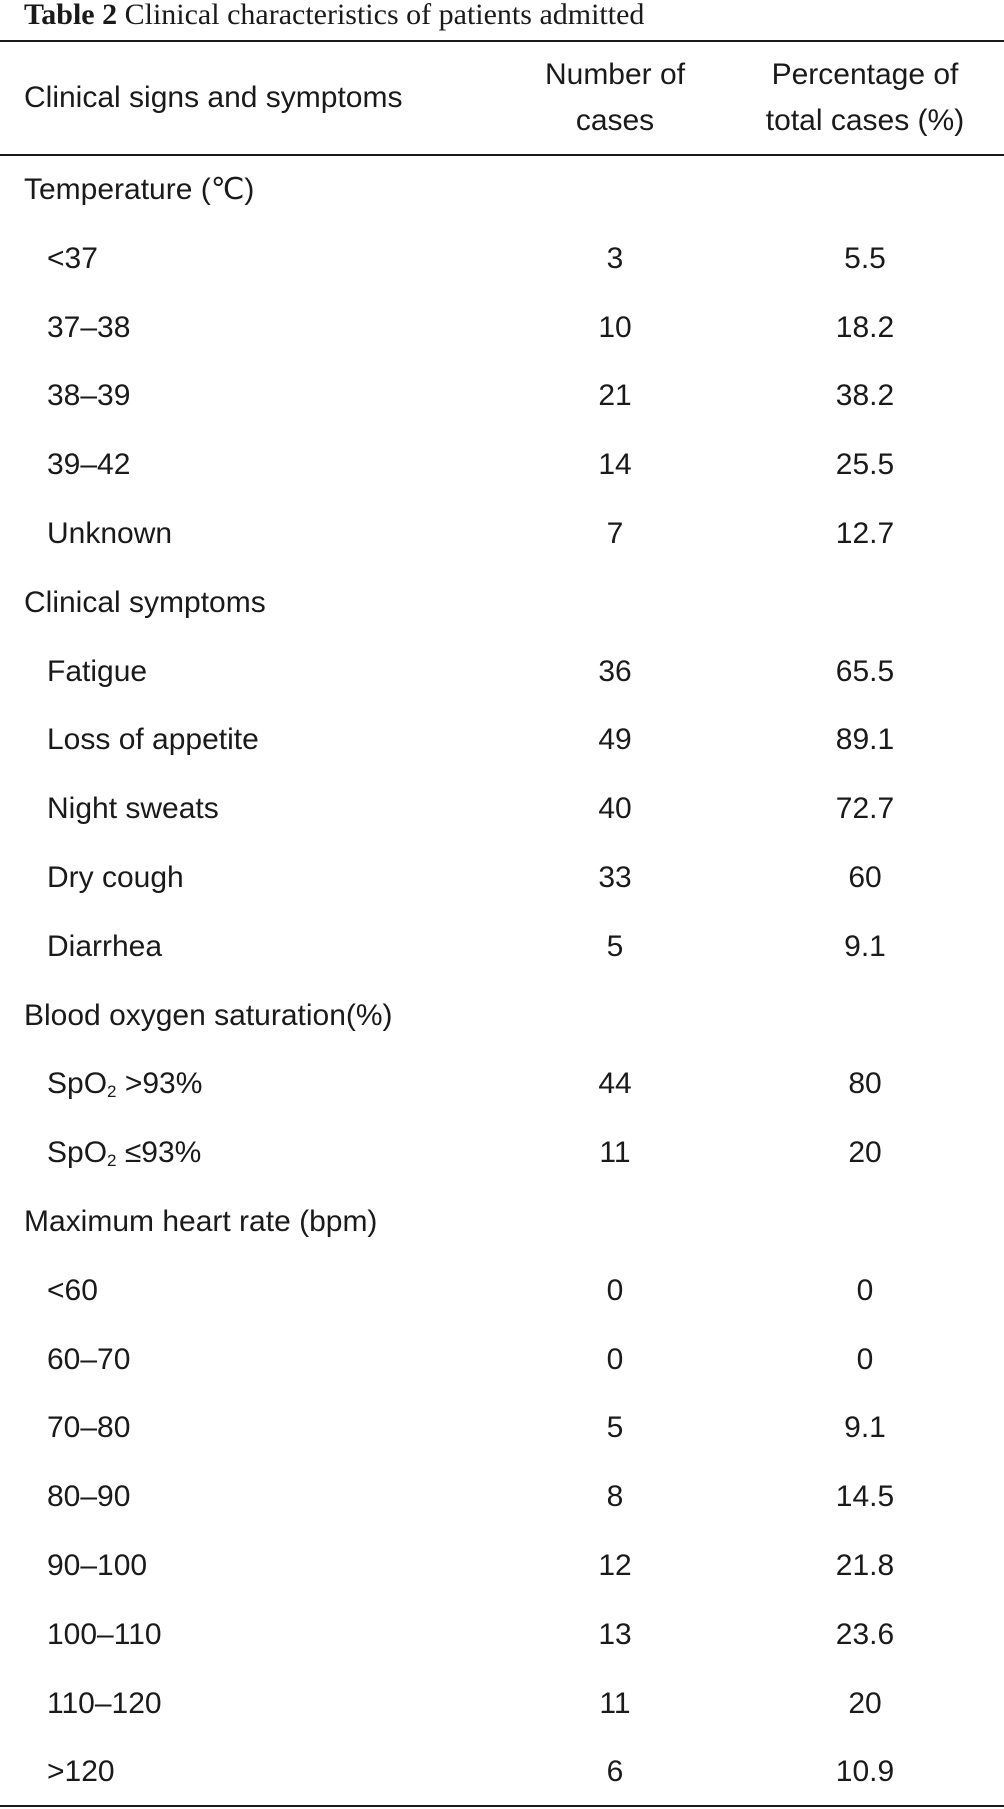 This screenshot has height=1809, width=1004. What do you see at coordinates (615, 877) in the screenshot?
I see `cell-number-of-cases: 33` at bounding box center [615, 877].